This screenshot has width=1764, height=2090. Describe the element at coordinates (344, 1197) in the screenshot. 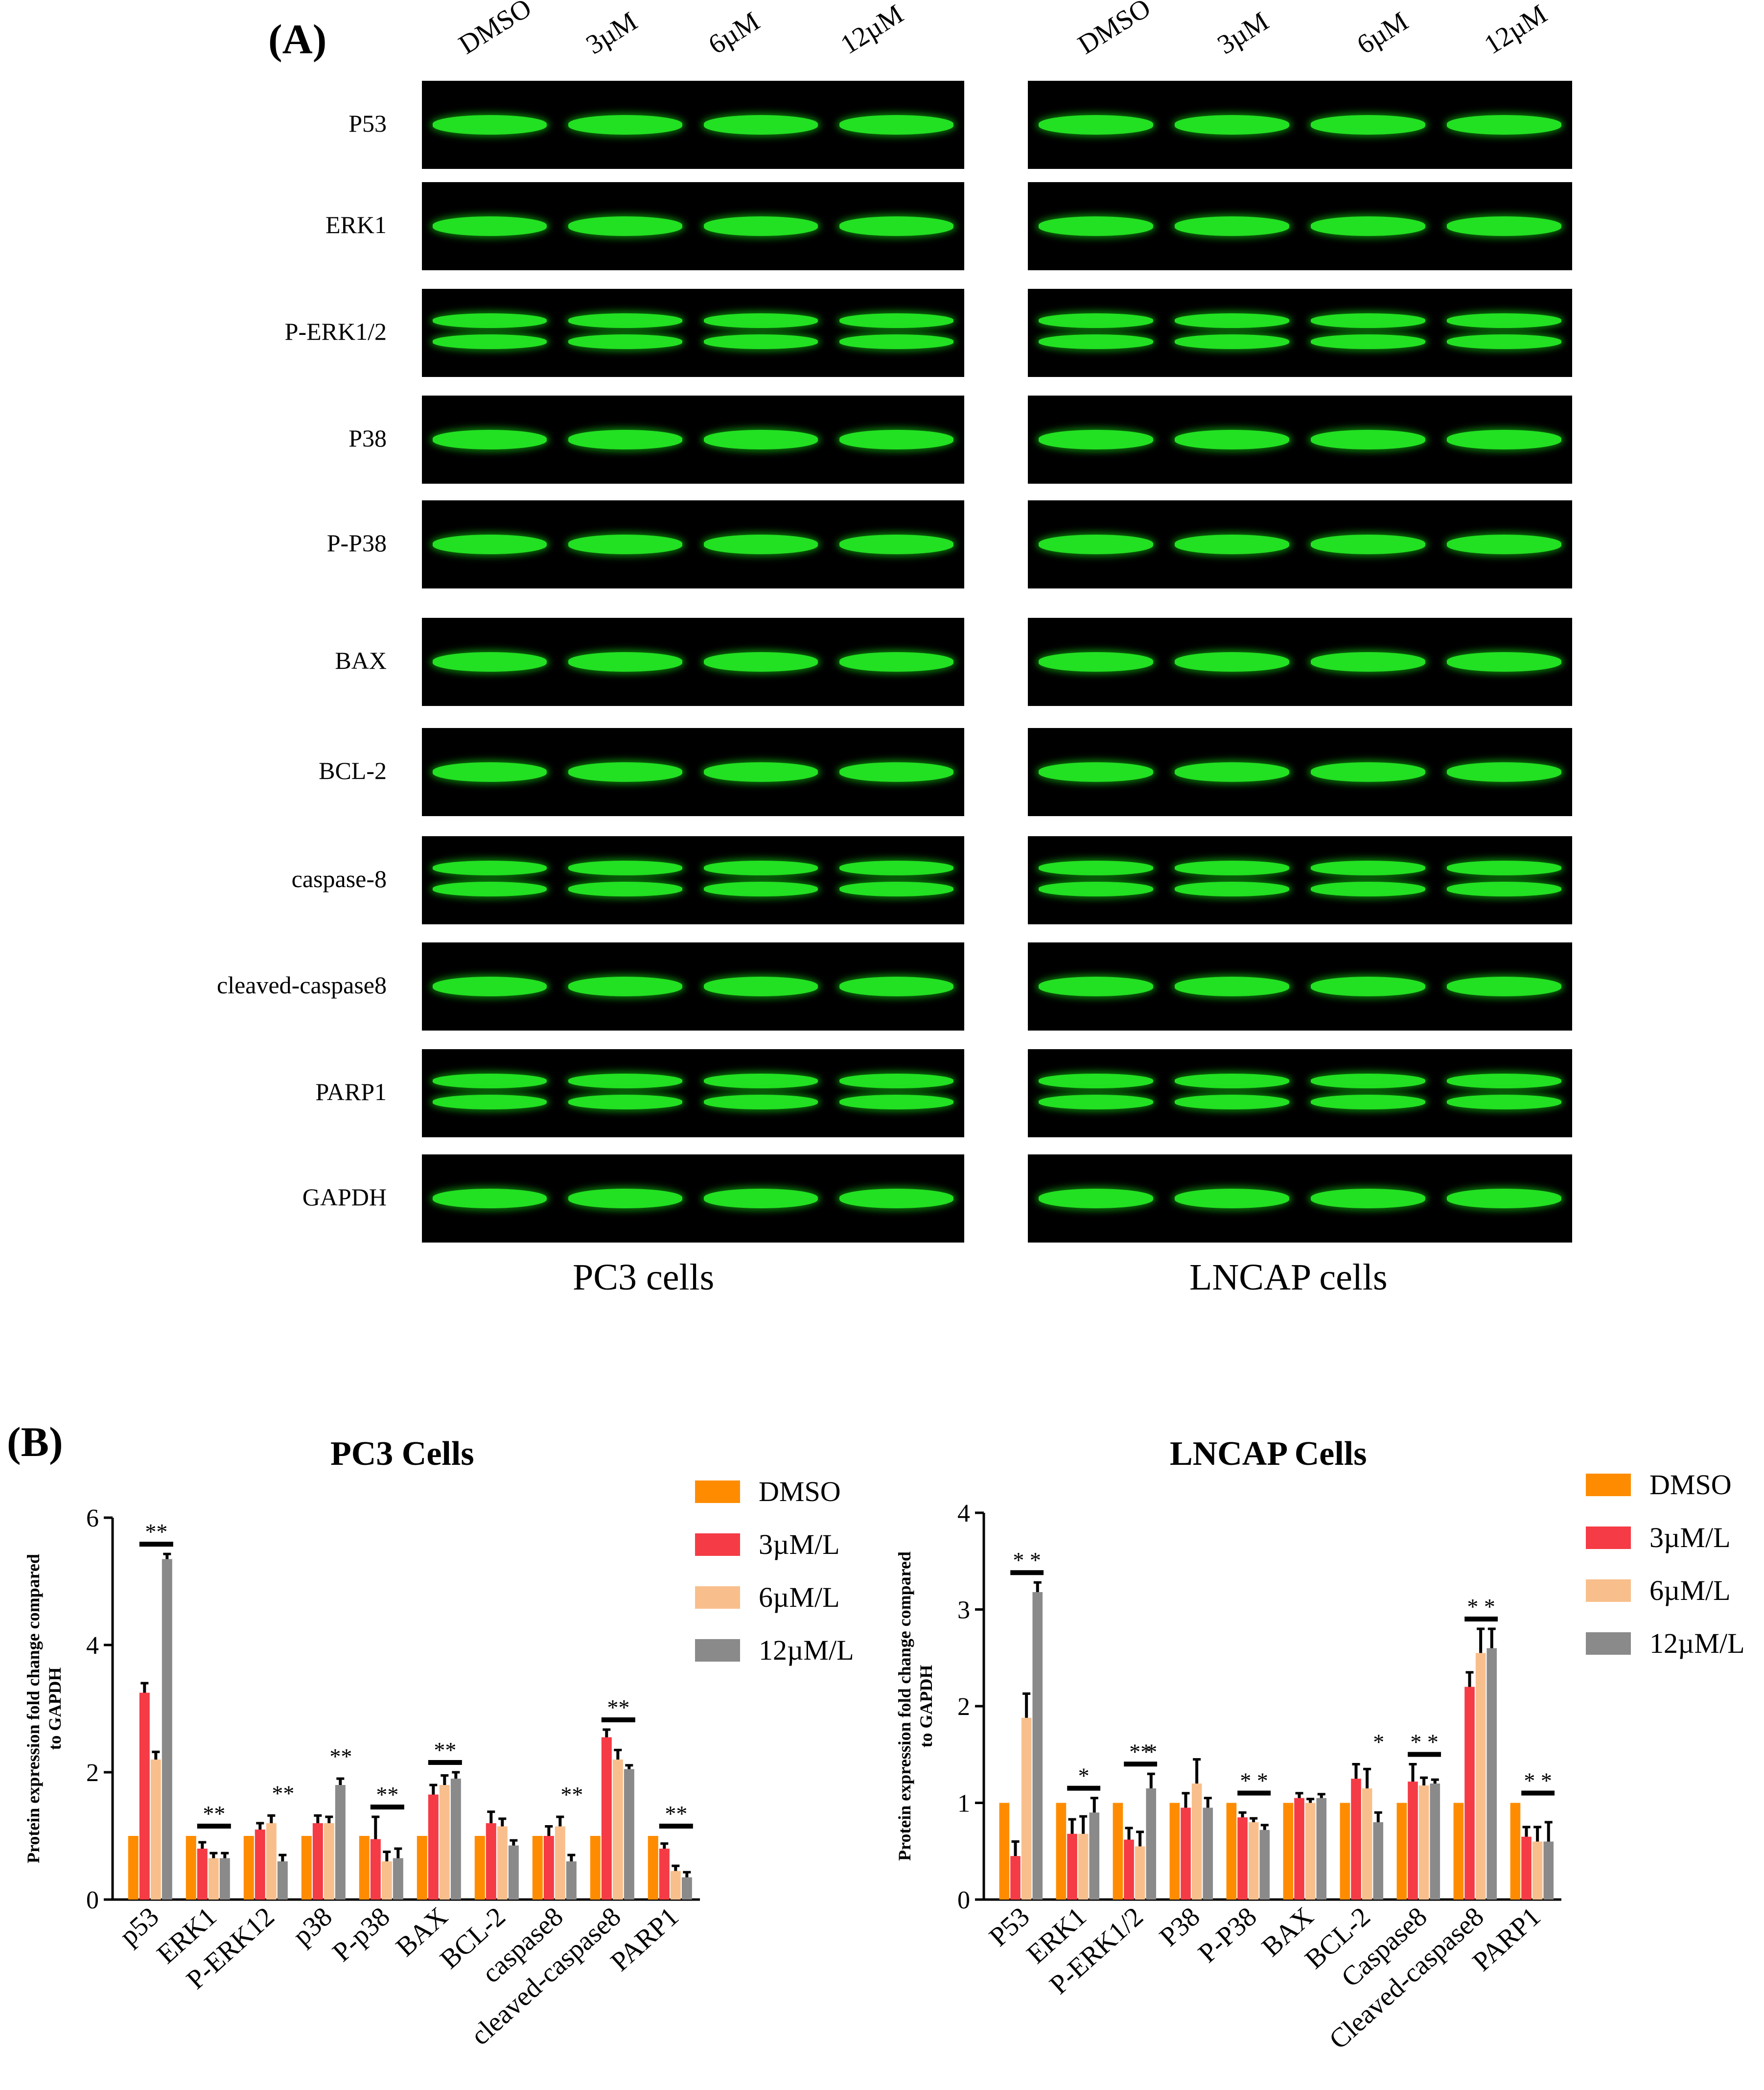

I see `protein-label: GAPDH` at that location.